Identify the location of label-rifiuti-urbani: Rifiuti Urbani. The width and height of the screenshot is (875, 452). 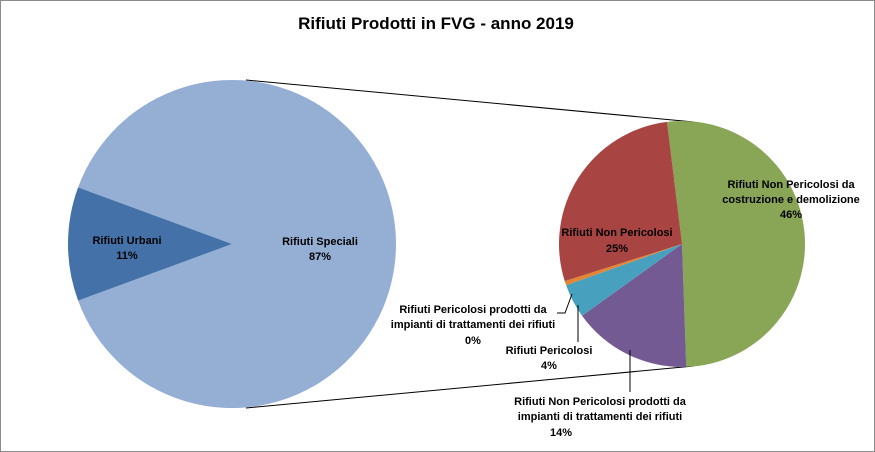
(126, 241).